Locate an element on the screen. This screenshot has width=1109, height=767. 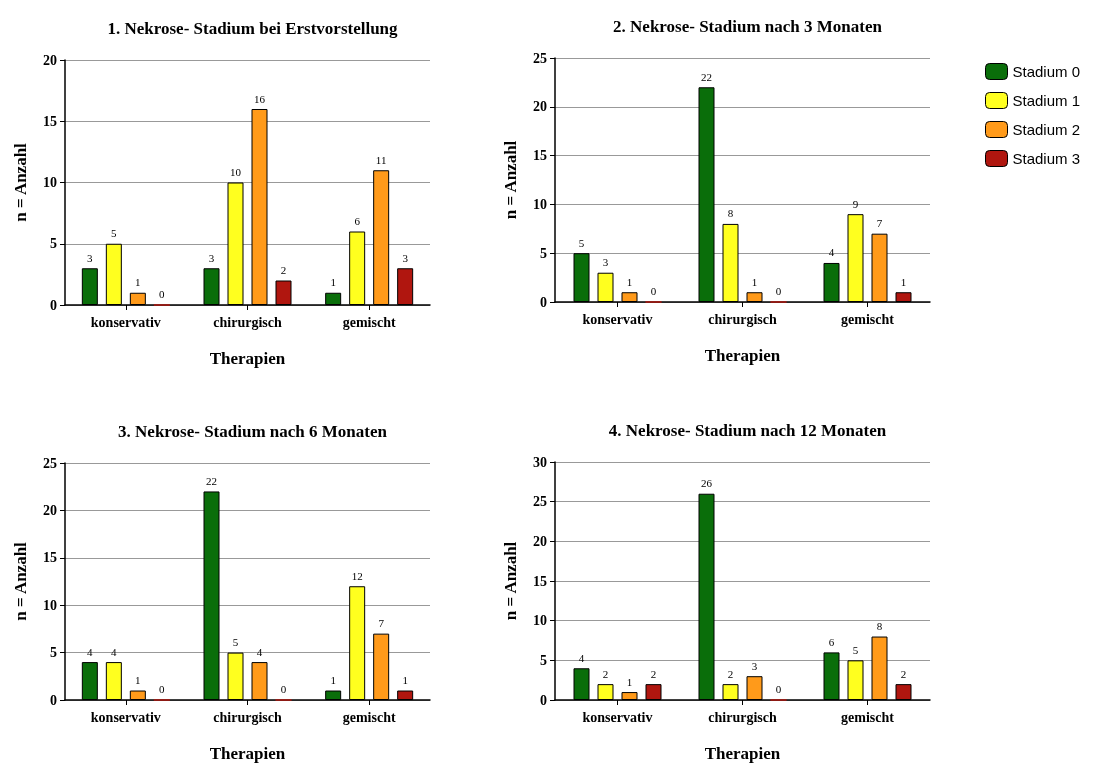
chart-title: 3. Nekrose- Stadium nach 6 Monaten is located at coordinates (253, 431).